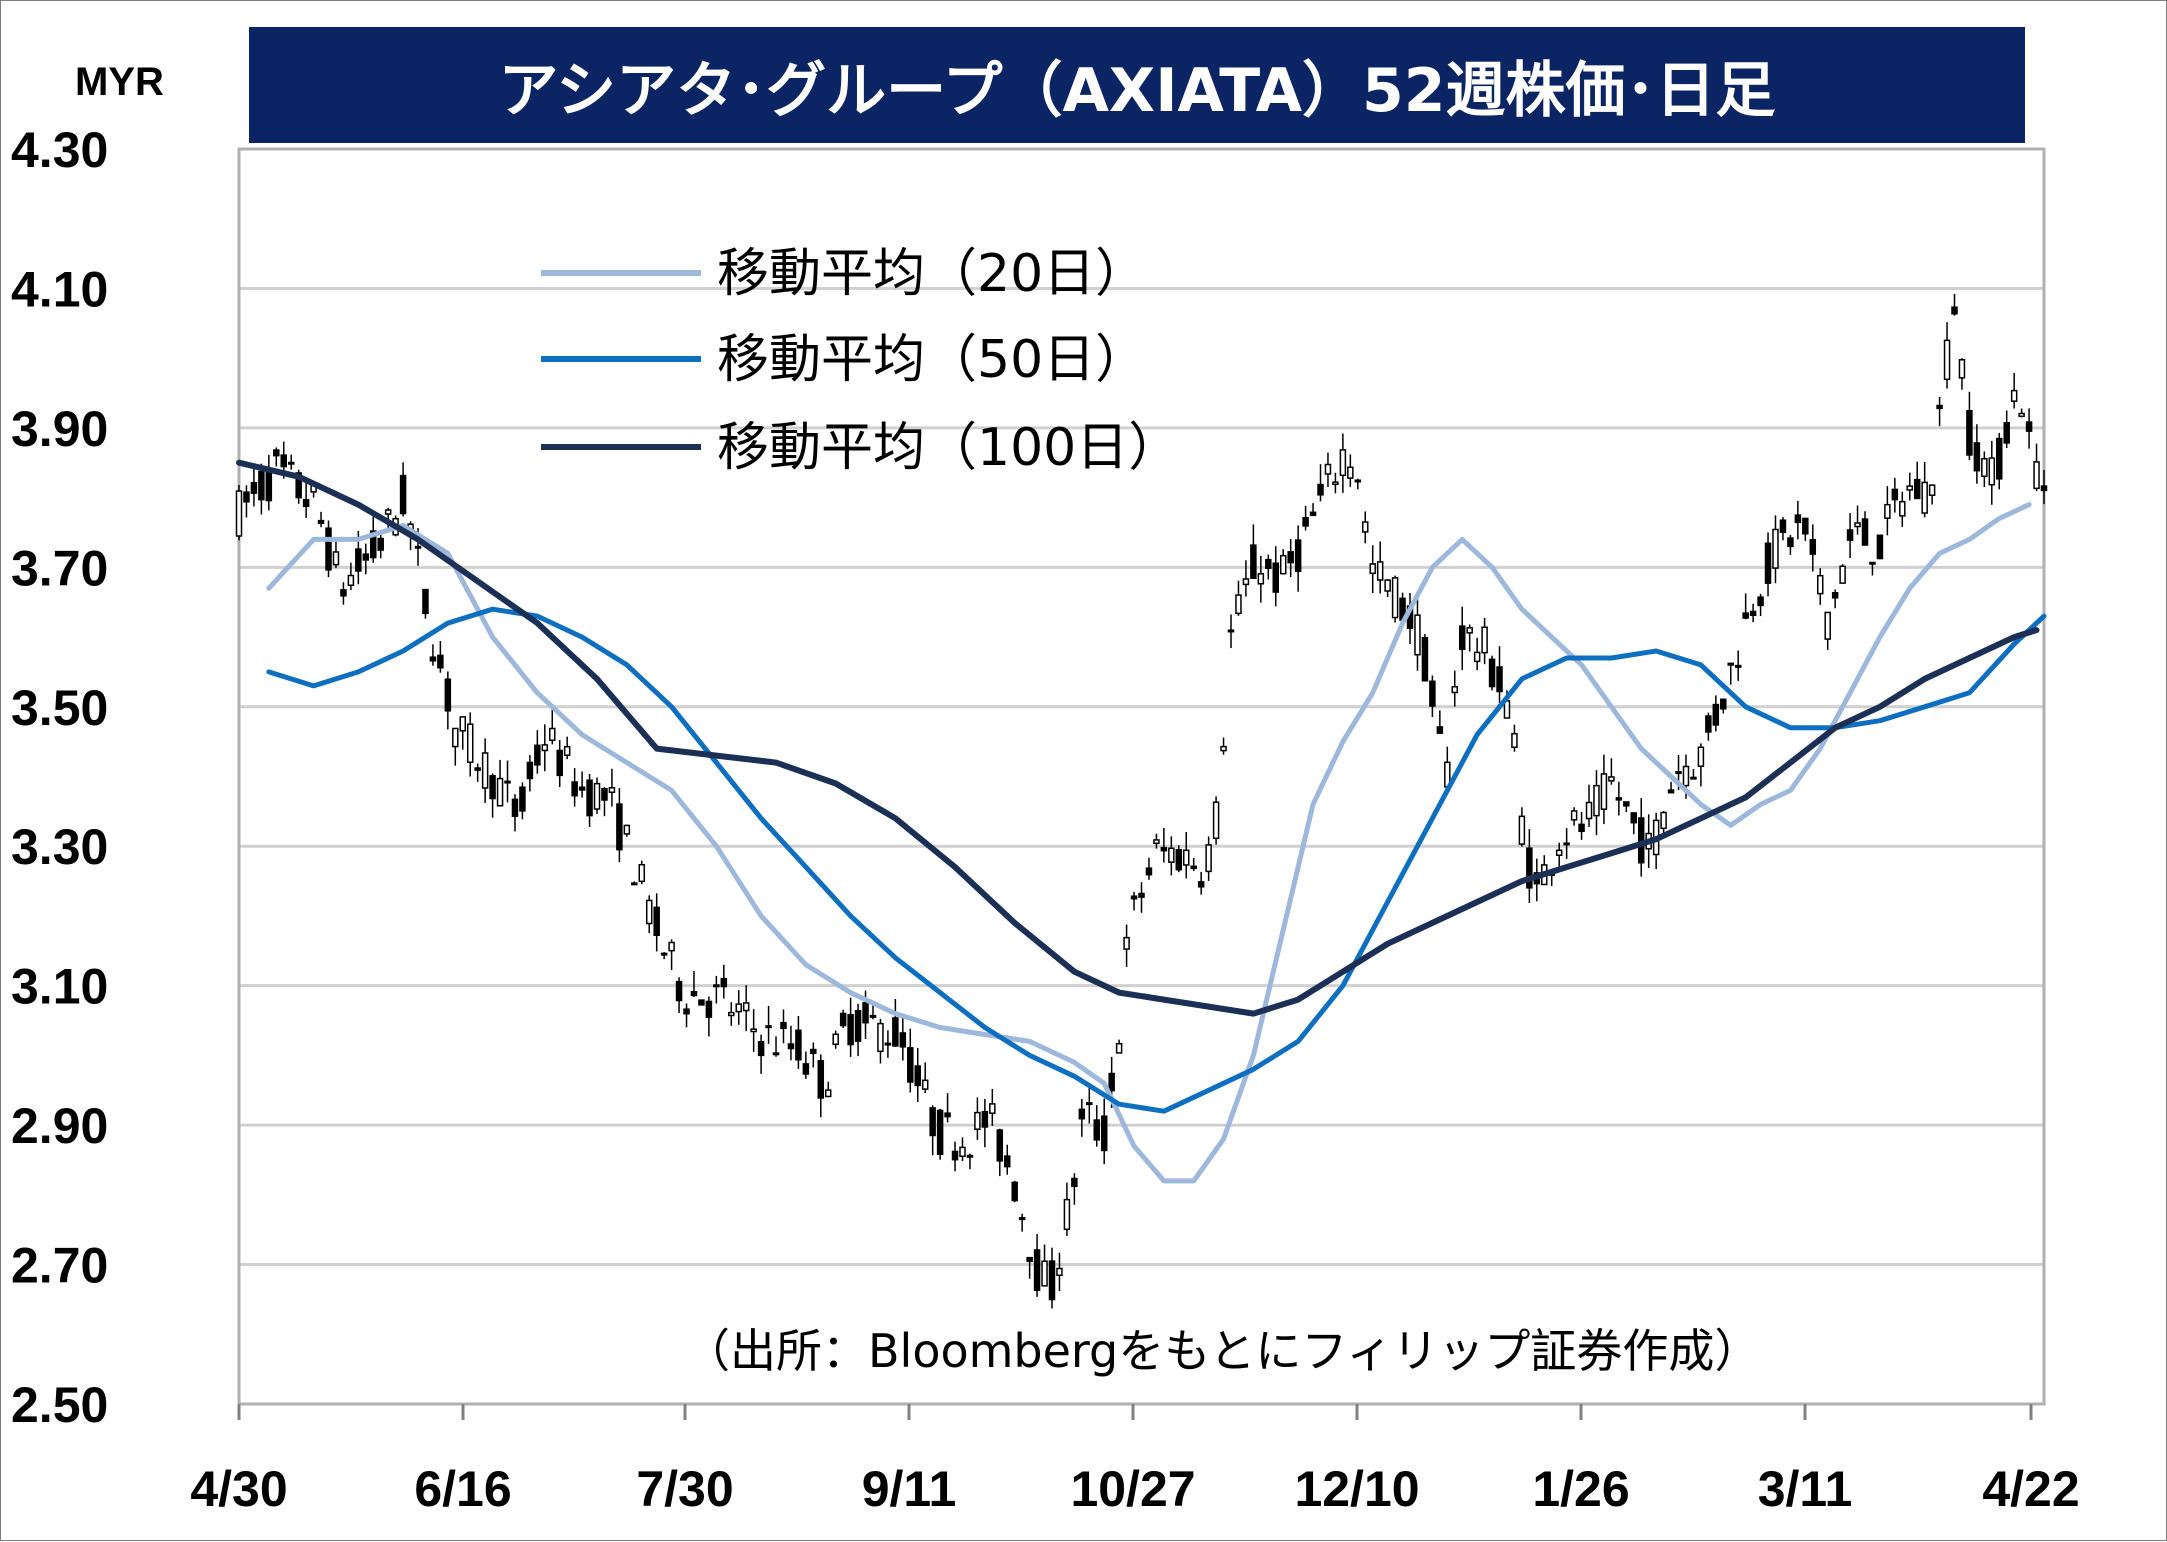 Image resolution: width=2167 pixels, height=1542 pixels. I want to click on x-tick-label: 4/30, so click(238, 1489).